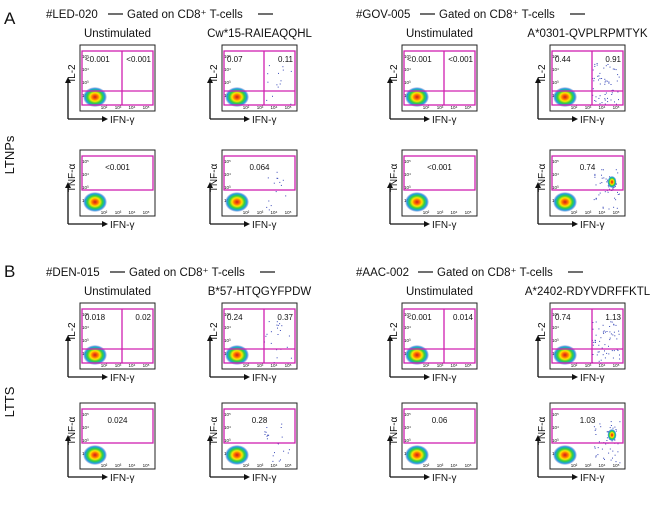  Describe the element at coordinates (563, 317) in the screenshot. I see `gate-frequency-upper-left: 0.74` at that location.